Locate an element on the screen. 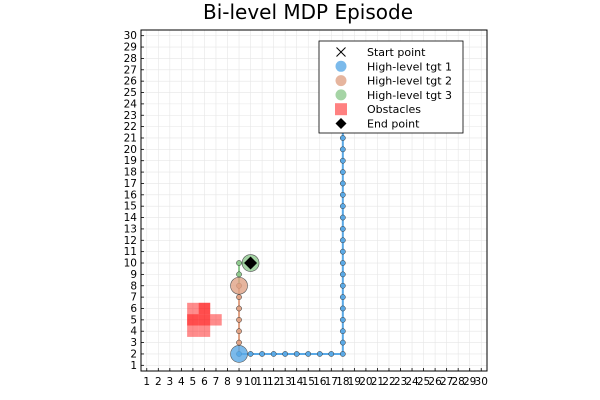 The height and width of the screenshot is (400, 600). x-tick-label: 10 is located at coordinates (250, 382).